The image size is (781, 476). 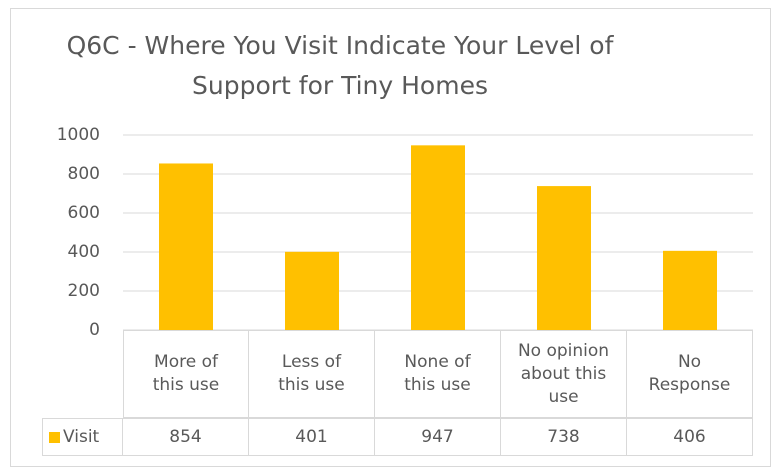 I want to click on legend-swatch, so click(x=54, y=437).